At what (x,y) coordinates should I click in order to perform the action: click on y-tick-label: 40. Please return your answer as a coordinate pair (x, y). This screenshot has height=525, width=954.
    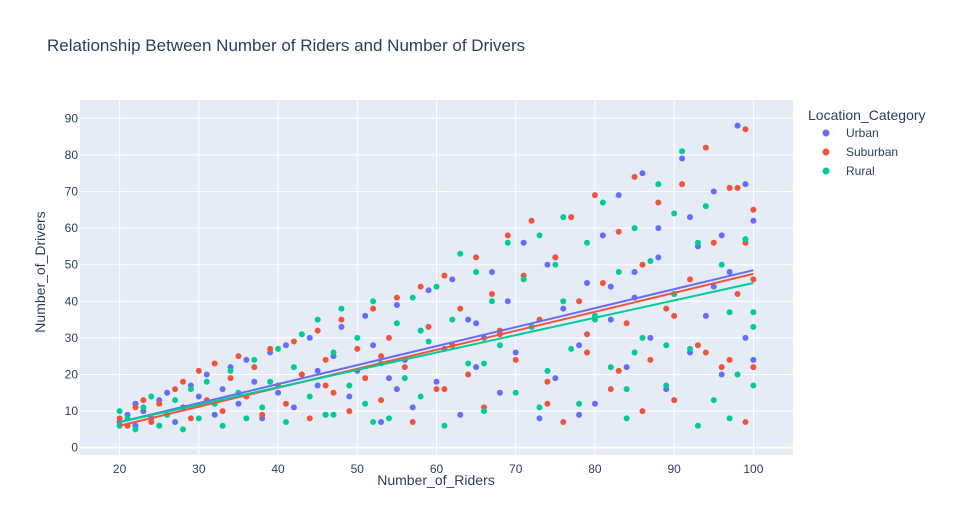
    Looking at the image, I should click on (72, 301).